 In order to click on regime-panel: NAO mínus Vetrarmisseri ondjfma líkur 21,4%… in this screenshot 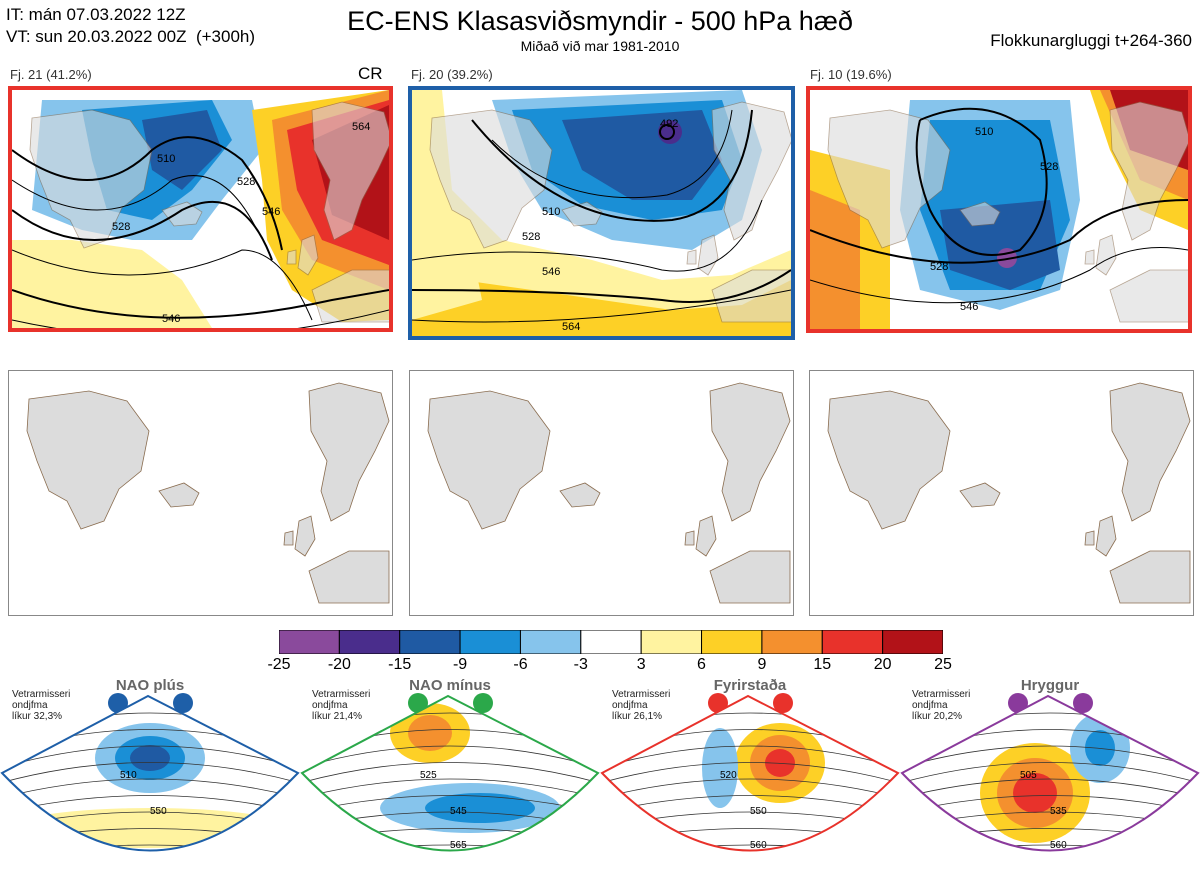, I will do `click(450, 774)`.